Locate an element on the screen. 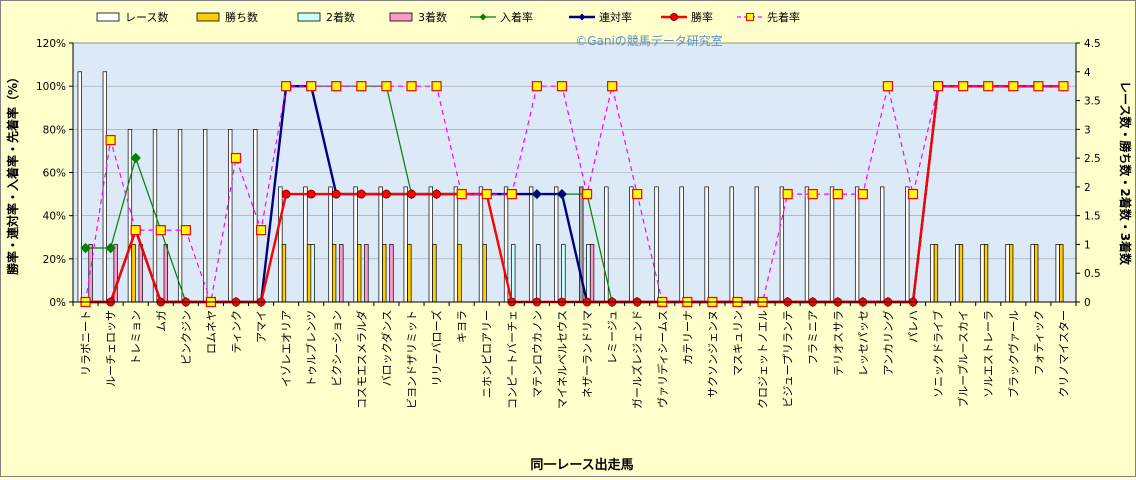 This screenshot has height=480, width=1136. legend-item: 勝率 is located at coordinates (687, 17).